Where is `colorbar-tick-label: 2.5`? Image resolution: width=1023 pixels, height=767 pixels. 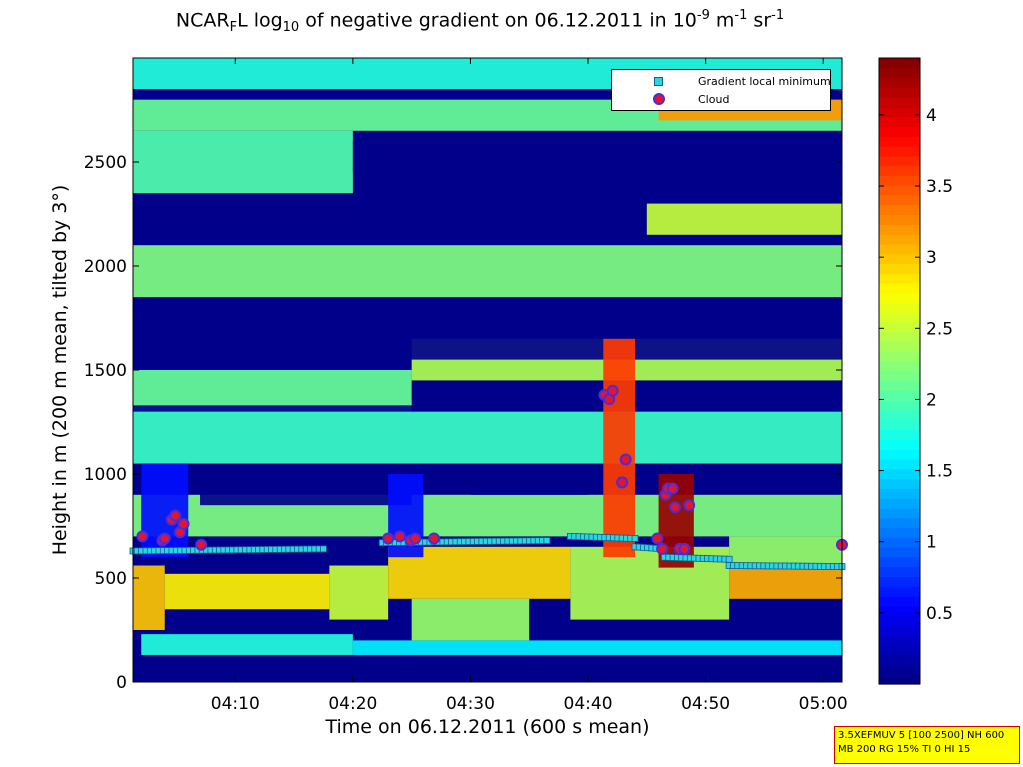 colorbar-tick-label: 2.5 is located at coordinates (939, 329).